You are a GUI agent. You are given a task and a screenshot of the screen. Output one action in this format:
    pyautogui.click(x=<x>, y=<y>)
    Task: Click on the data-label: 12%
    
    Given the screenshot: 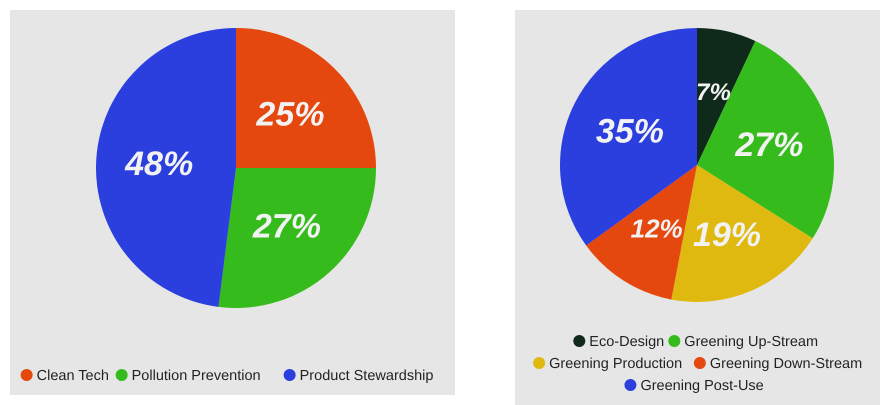 What is the action you would take?
    pyautogui.click(x=656, y=229)
    